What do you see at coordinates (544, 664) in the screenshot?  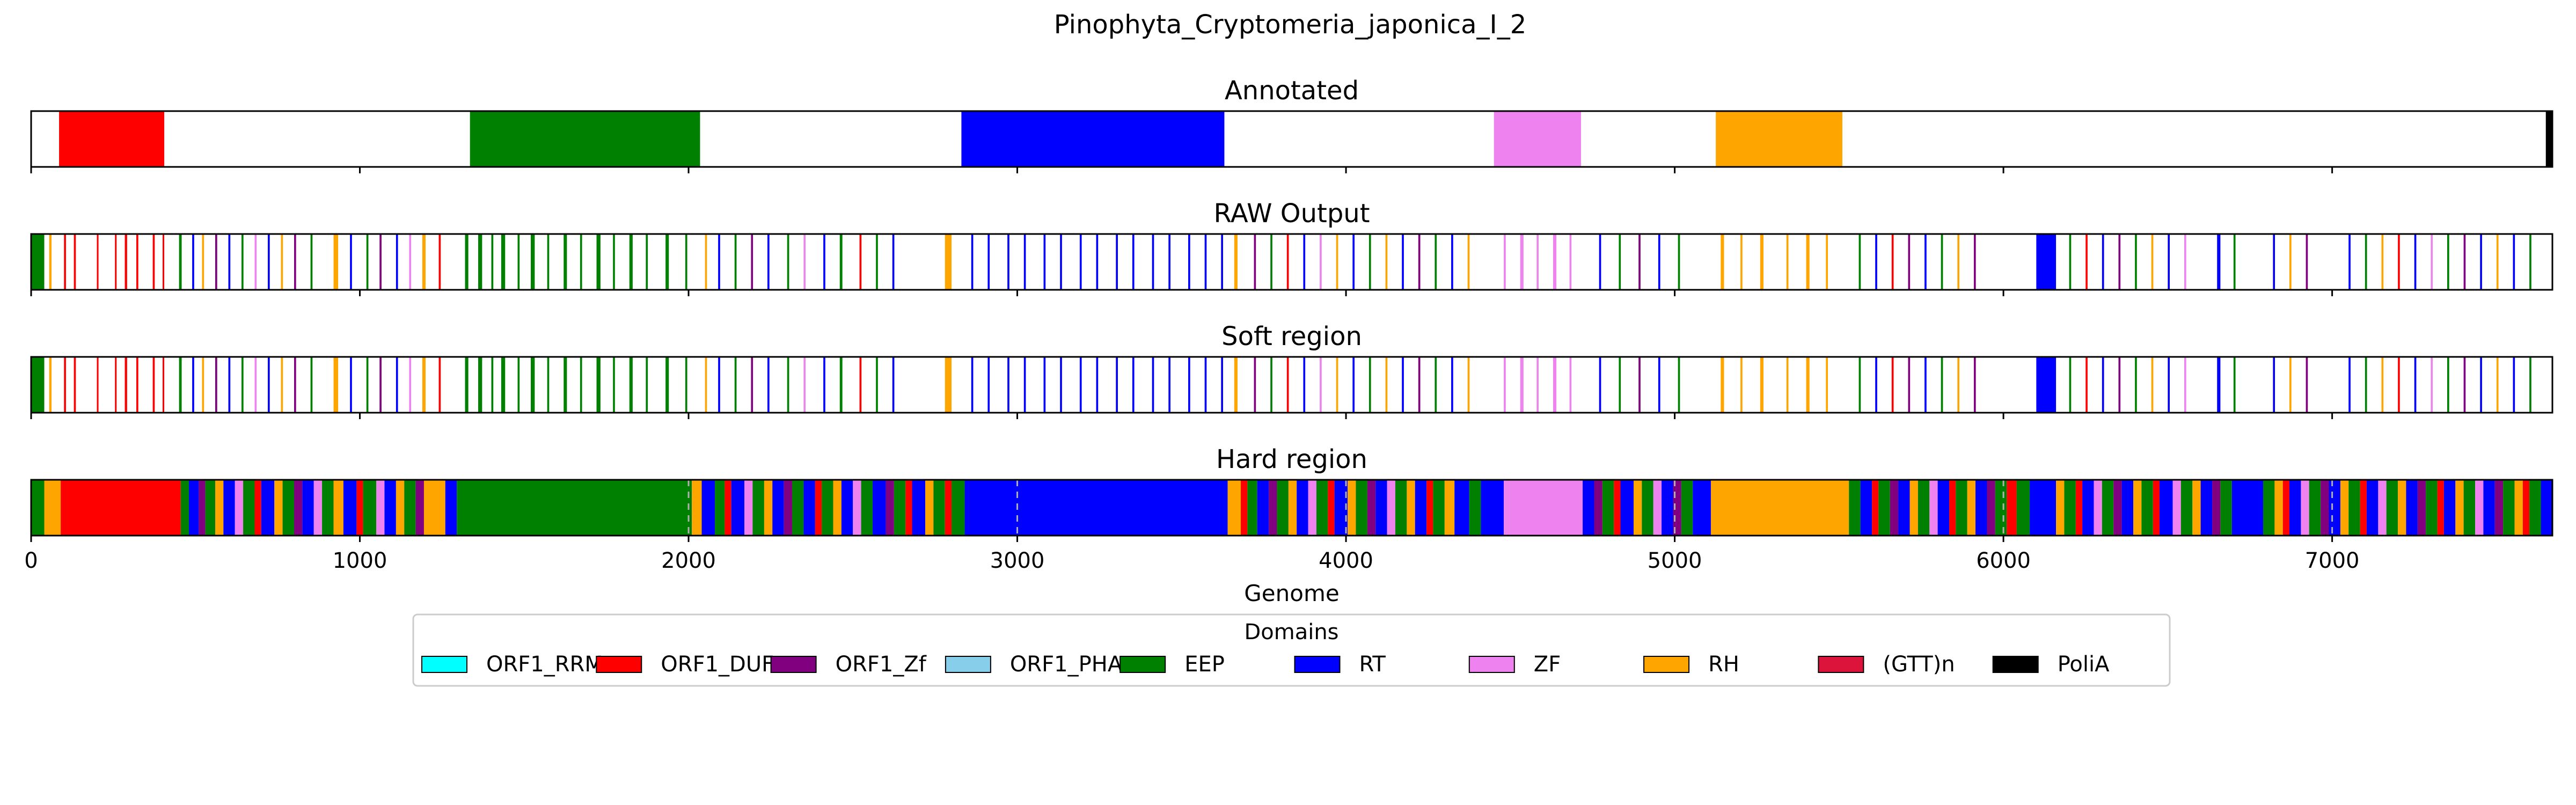 I see `legend-label: ORF1_RRM` at bounding box center [544, 664].